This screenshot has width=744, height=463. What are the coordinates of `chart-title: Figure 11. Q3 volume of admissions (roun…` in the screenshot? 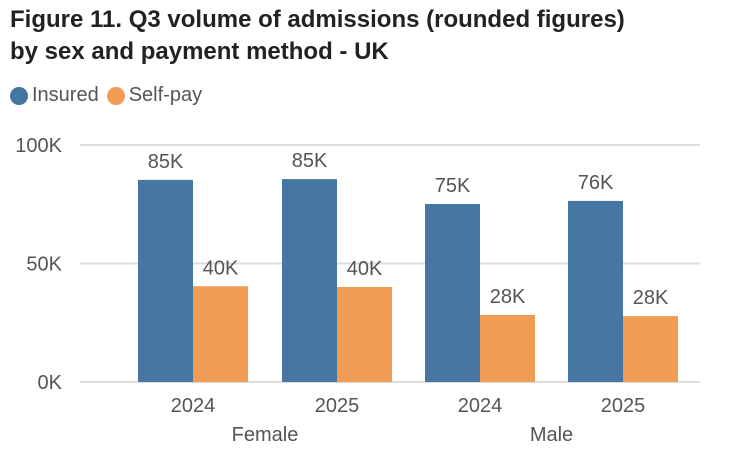 It's located at (317, 36).